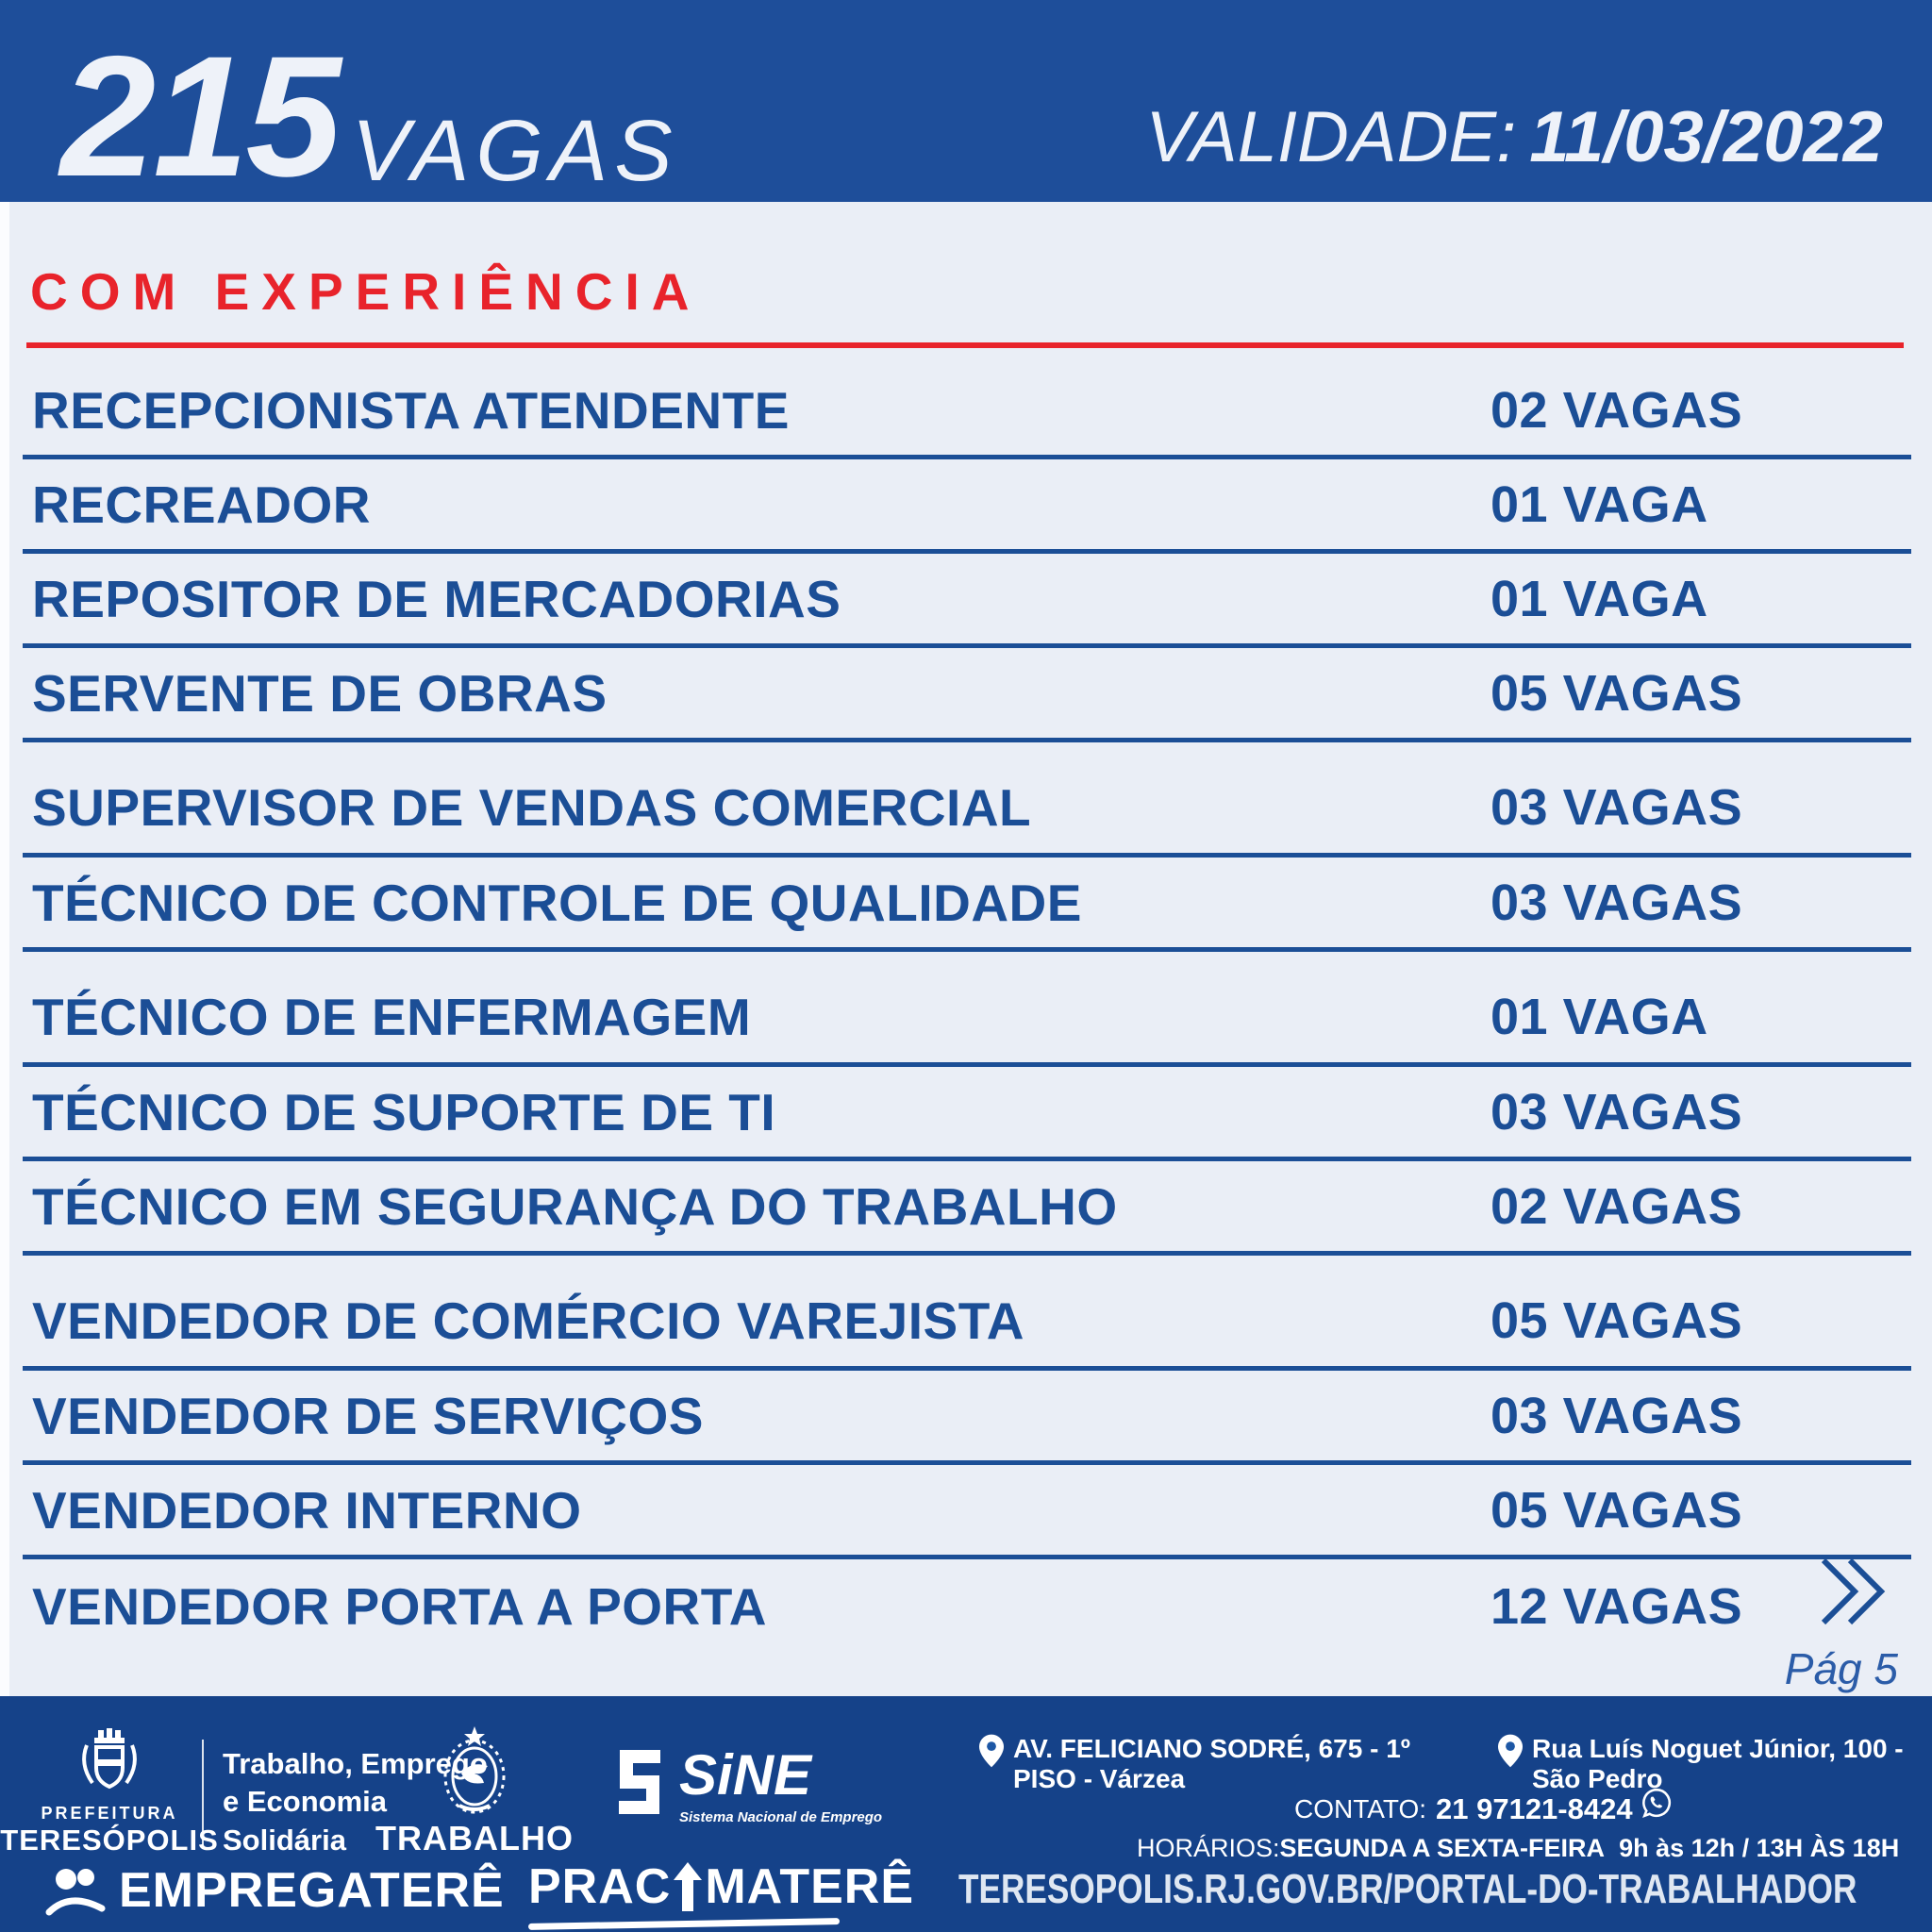 The height and width of the screenshot is (1932, 1932). I want to click on job-row: VENDEDOR INTERNO 05 VAGAS, so click(967, 1512).